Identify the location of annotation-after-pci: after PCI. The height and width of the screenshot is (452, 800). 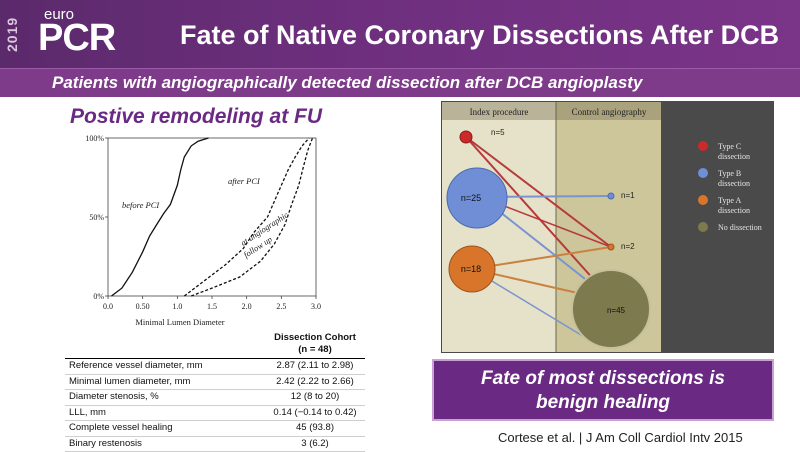
(244, 181).